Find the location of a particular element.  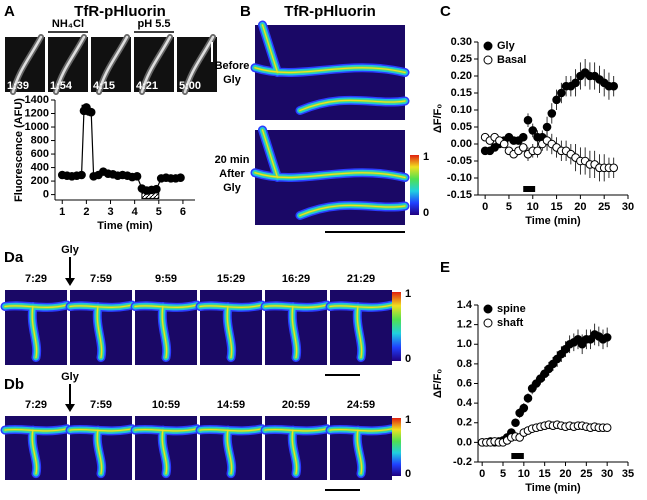

x-tick-label: 30 is located at coordinates (628, 207).